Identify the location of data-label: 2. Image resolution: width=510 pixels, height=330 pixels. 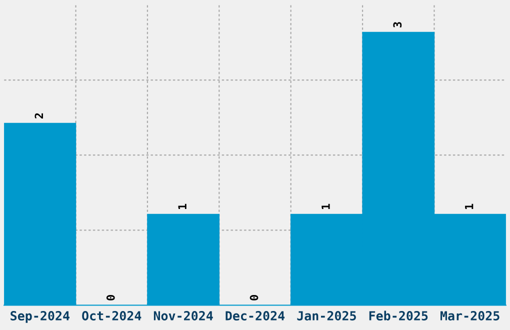
(38, 115).